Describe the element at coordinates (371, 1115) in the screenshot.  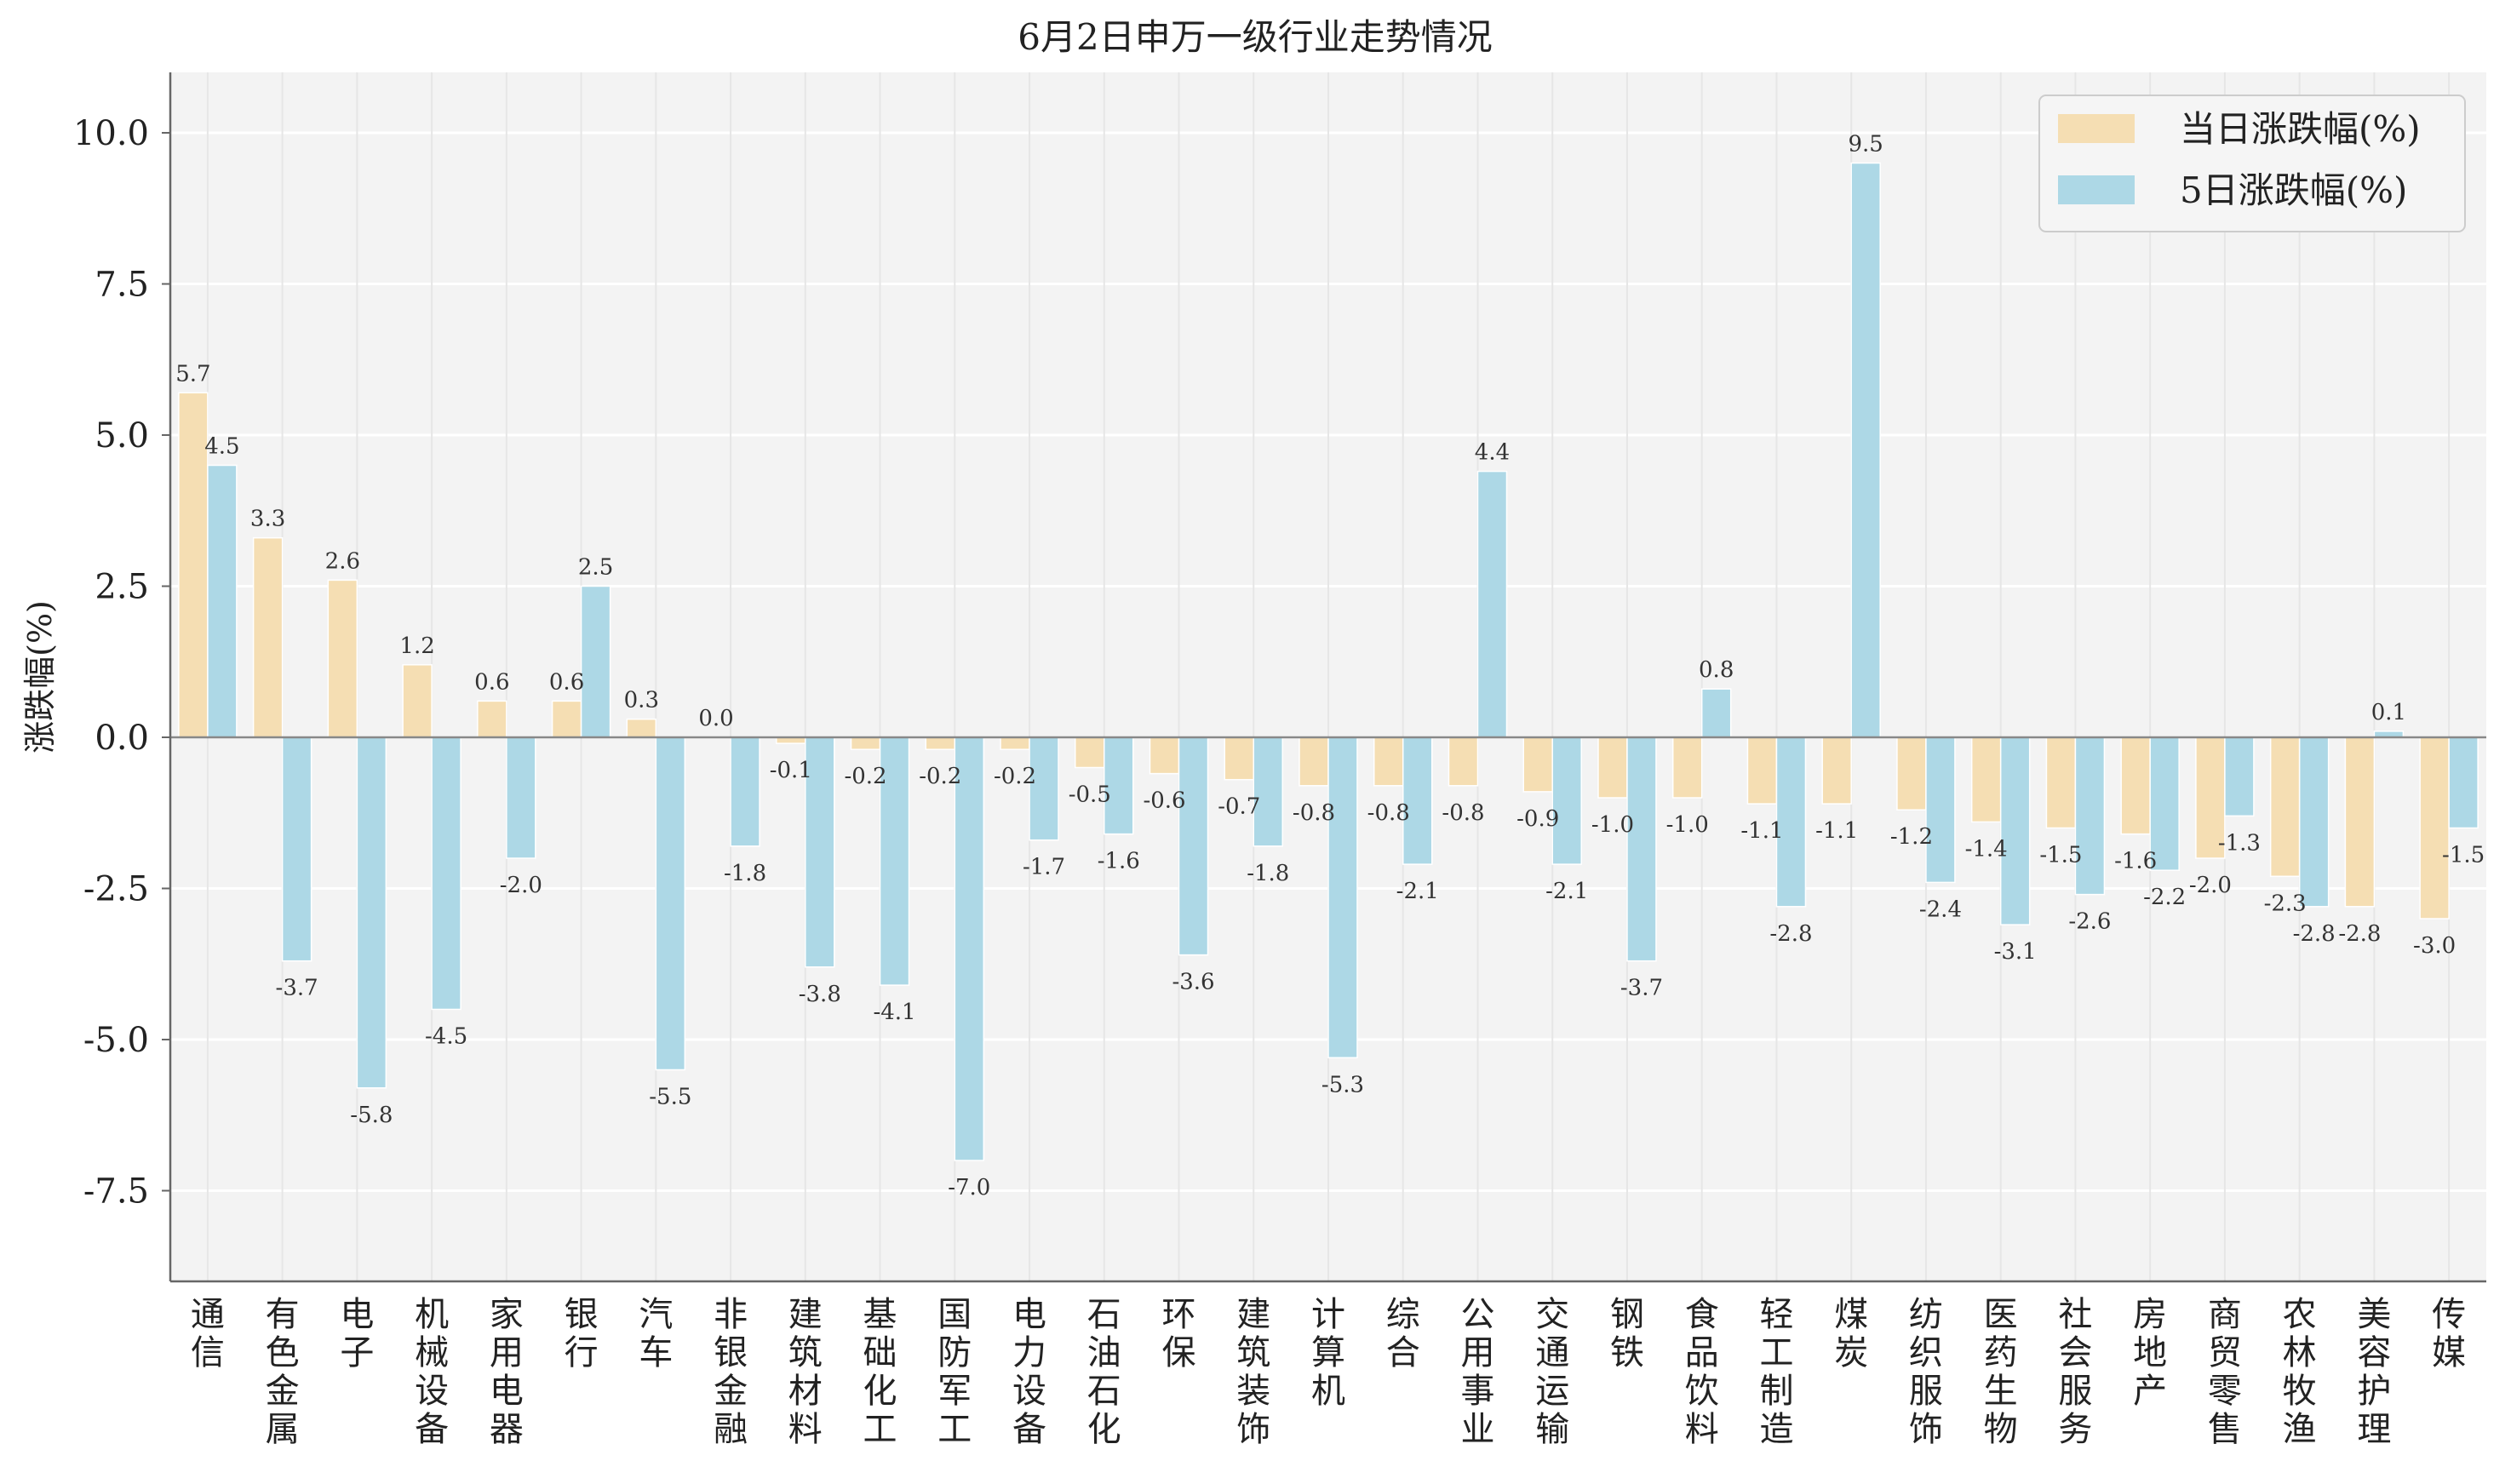
I see `data-label-series-2: -5.8` at that location.